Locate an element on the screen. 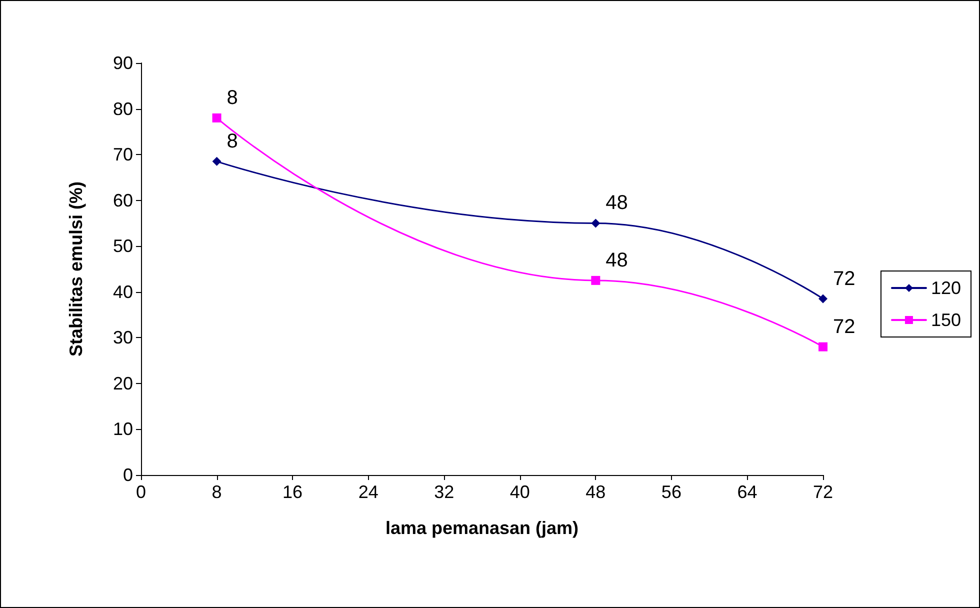  y-tick-label: 0 is located at coordinates (127, 475).